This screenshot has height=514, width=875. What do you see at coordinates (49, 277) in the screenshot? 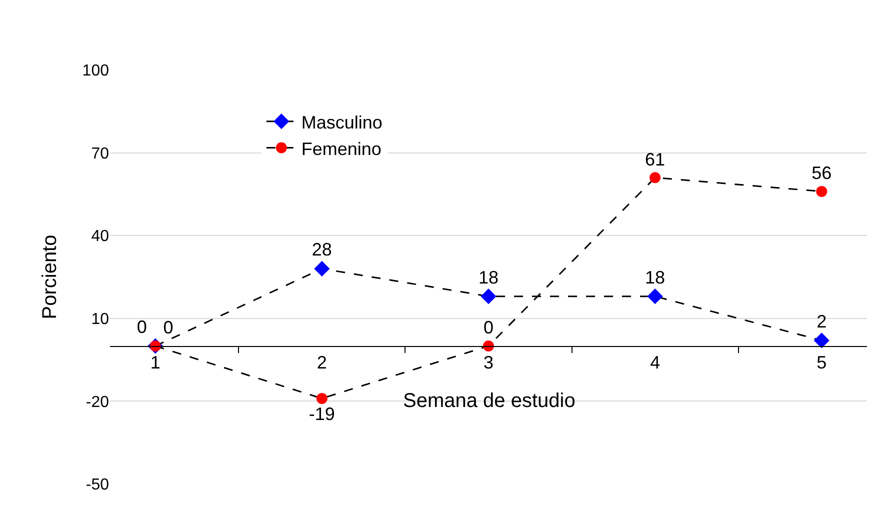
I see `y-axis-title: Porciento` at bounding box center [49, 277].